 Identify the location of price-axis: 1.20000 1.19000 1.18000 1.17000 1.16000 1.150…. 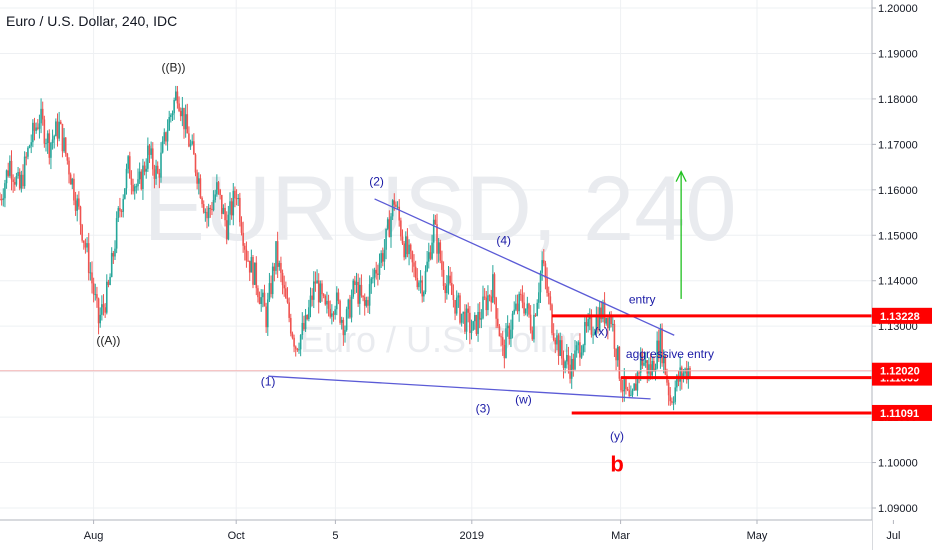
(901, 275).